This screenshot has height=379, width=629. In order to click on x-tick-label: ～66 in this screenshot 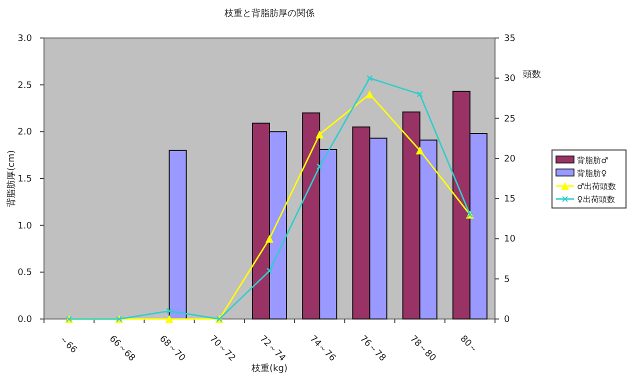, I will do `click(67, 345)`.